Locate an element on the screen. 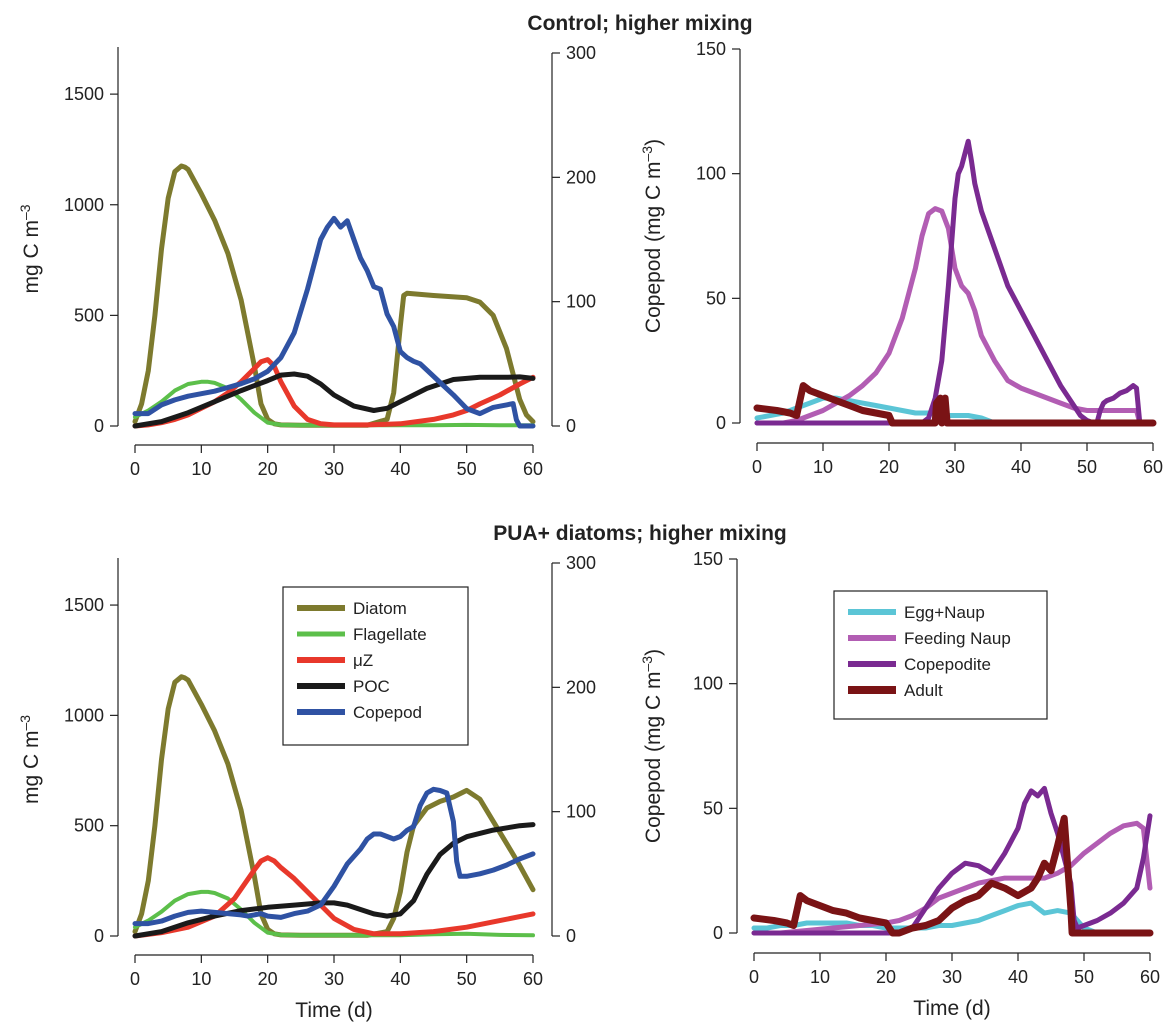 This screenshot has width=1168, height=1033. series-line-diatom is located at coordinates (334, 295).